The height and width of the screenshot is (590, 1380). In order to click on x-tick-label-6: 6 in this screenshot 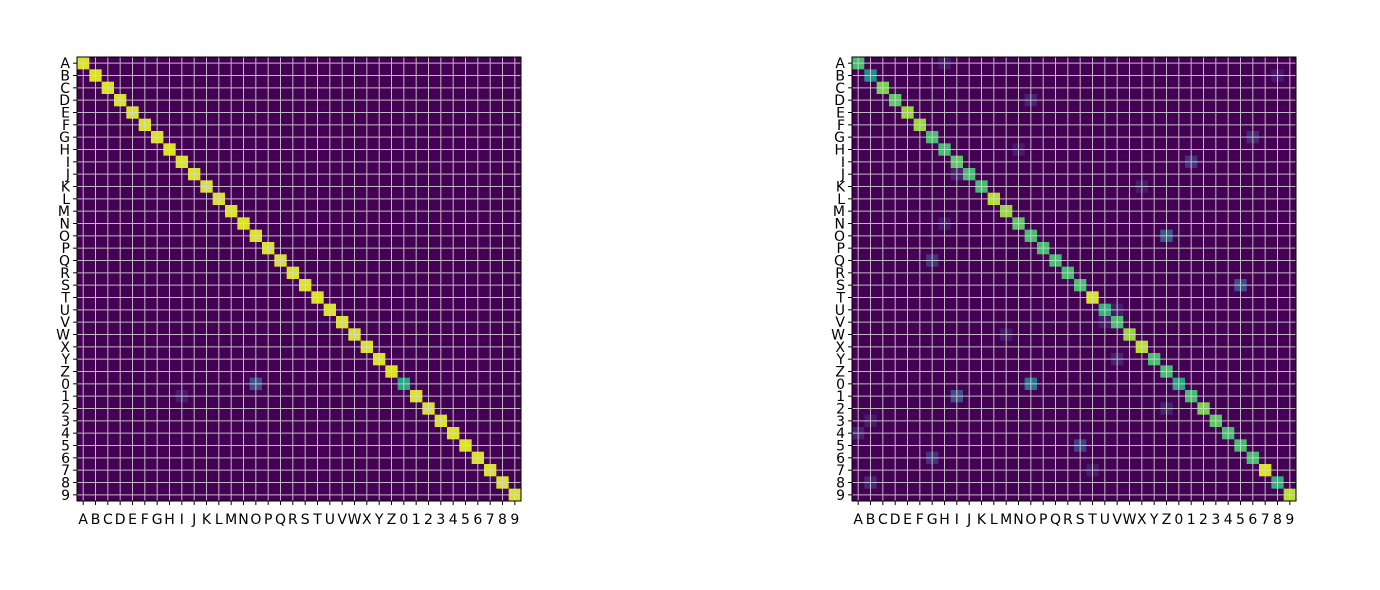, I will do `click(1252, 520)`.